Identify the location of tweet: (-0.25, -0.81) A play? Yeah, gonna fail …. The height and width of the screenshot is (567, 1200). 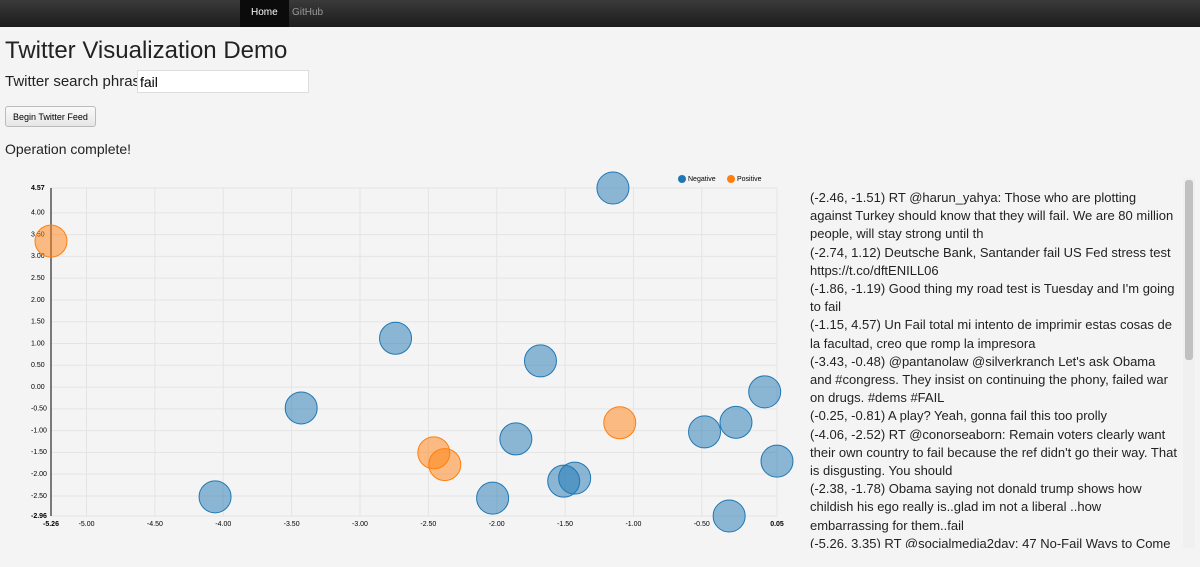
(959, 416).